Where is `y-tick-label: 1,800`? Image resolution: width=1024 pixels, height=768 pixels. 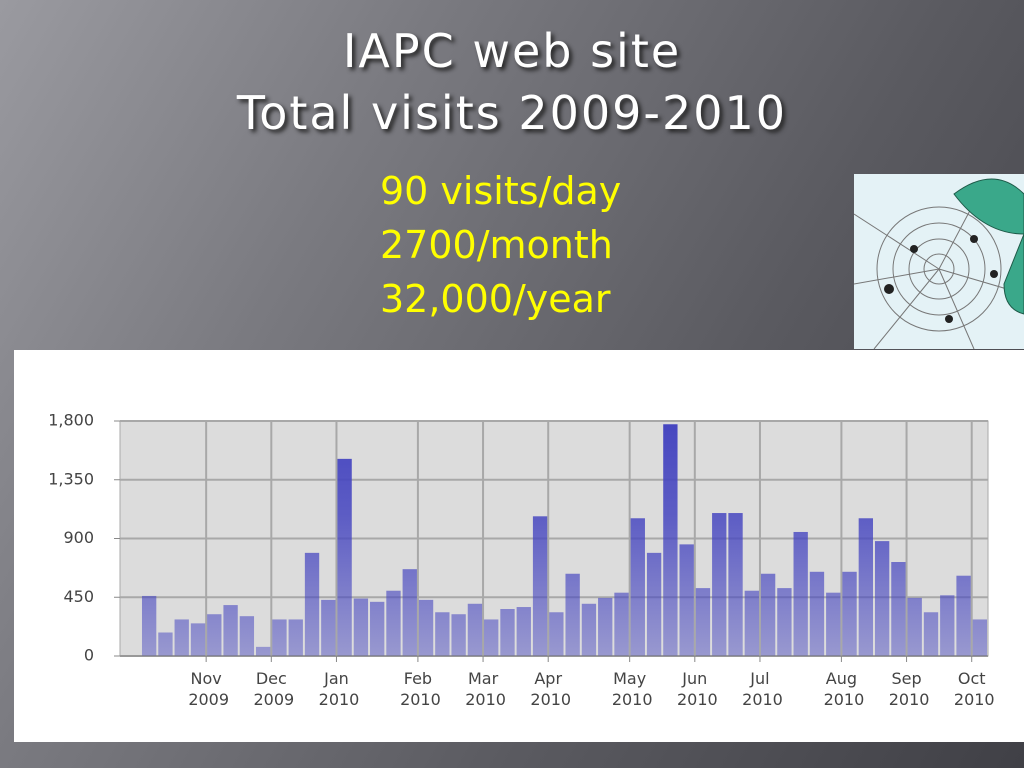
y-tick-label: 1,800 is located at coordinates (71, 420).